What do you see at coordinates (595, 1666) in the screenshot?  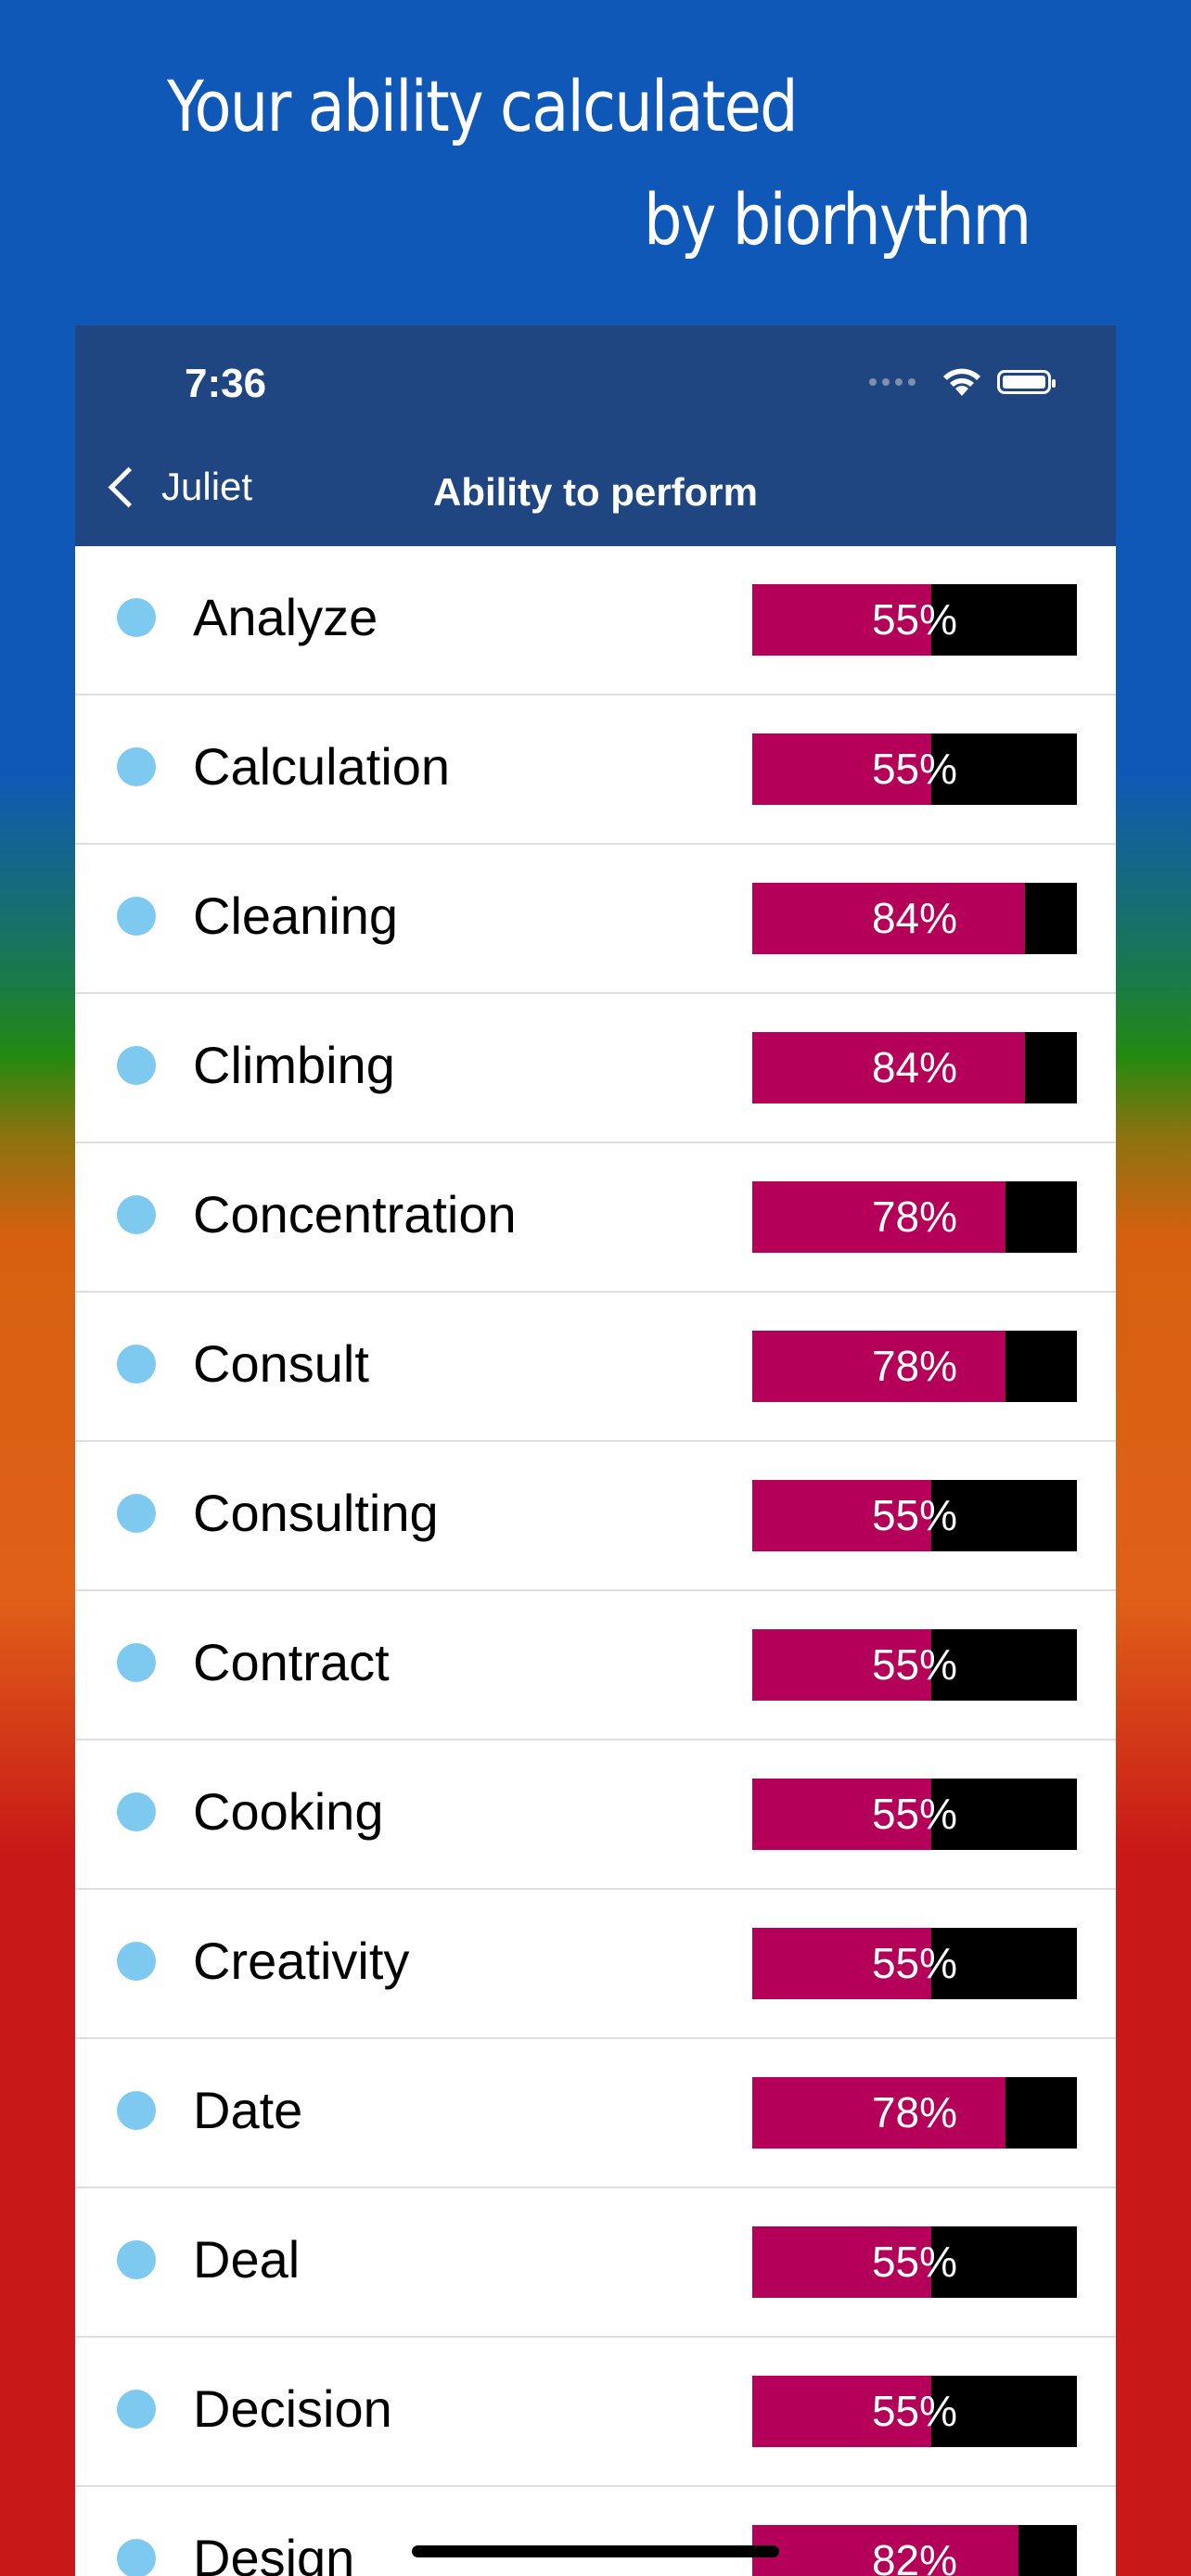 I see `list-item: Contract 55%` at bounding box center [595, 1666].